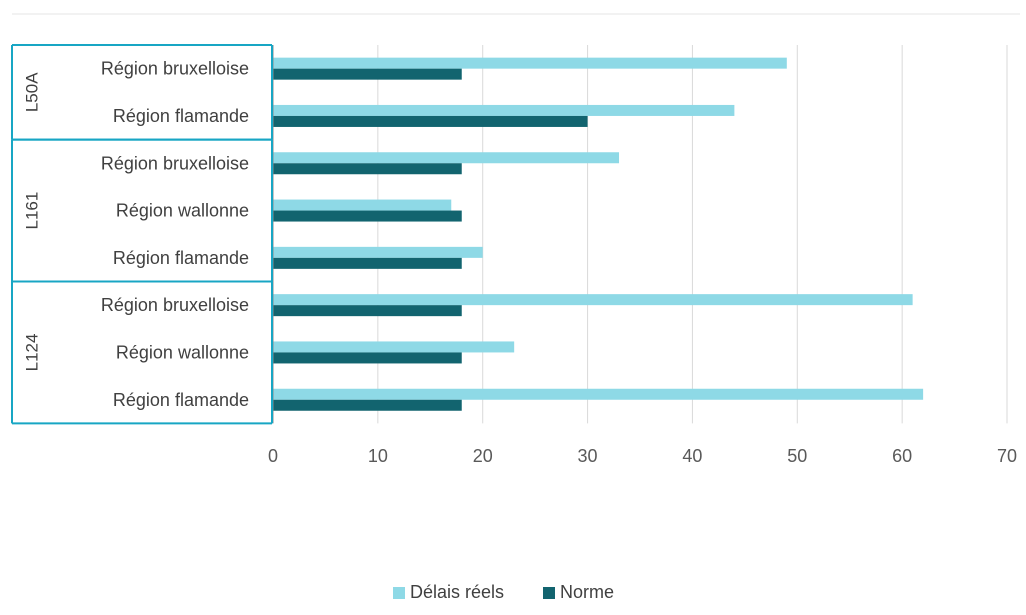 The image size is (1026, 615). What do you see at coordinates (588, 456) in the screenshot?
I see `x-tick-label: 30` at bounding box center [588, 456].